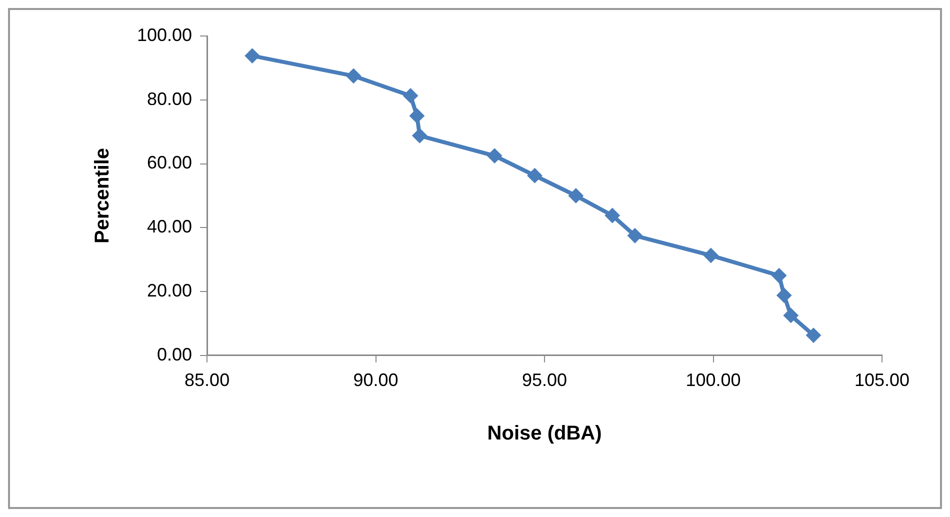 The width and height of the screenshot is (950, 517). I want to click on y-tick-label: 0.00, so click(174, 354).